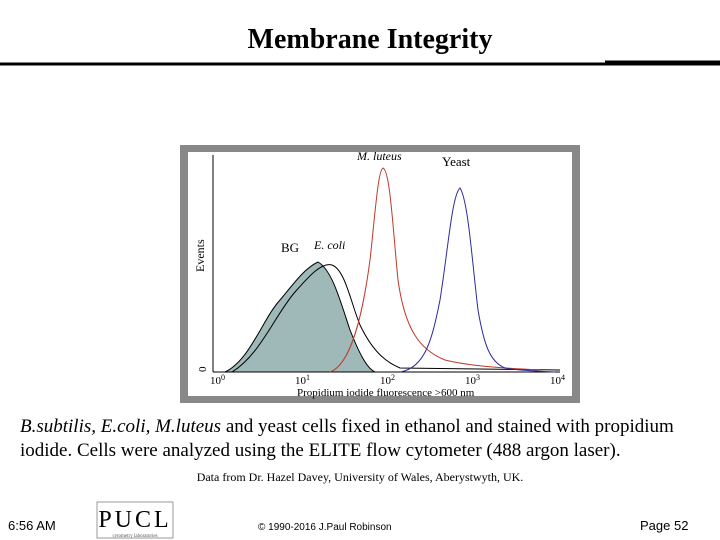 Image resolution: width=720 pixels, height=540 pixels. Describe the element at coordinates (203, 369) in the screenshot. I see `y-zero-label: 0` at that location.